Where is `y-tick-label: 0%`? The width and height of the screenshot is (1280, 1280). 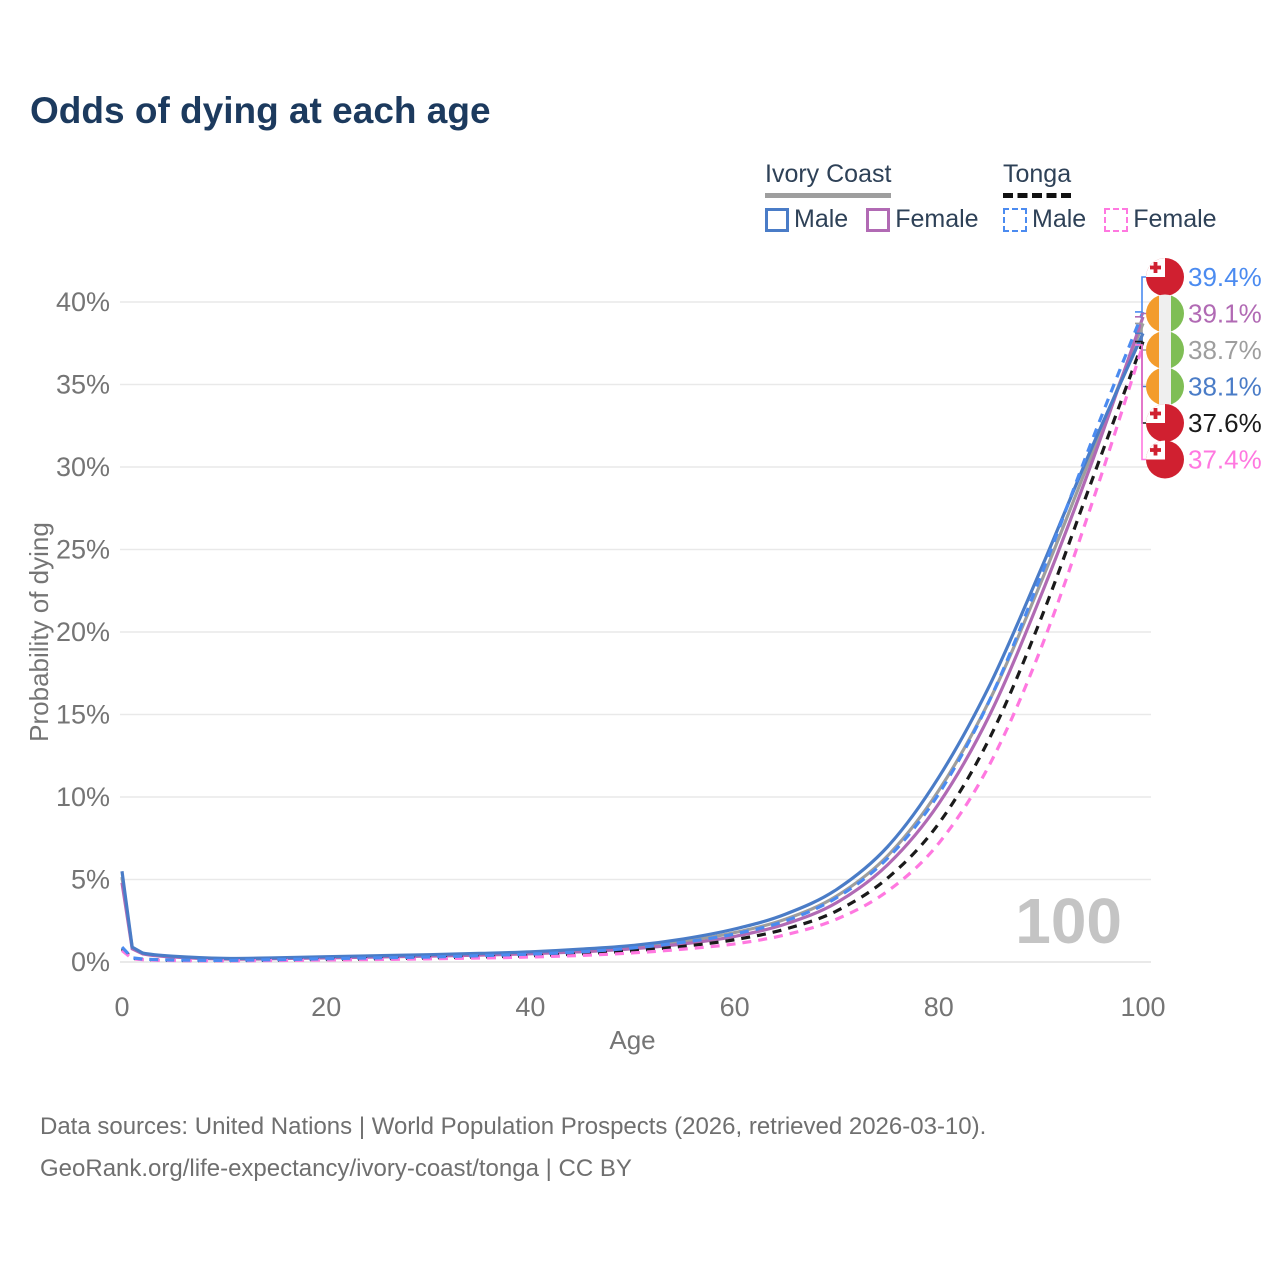 y-tick-label: 0% is located at coordinates (90, 962).